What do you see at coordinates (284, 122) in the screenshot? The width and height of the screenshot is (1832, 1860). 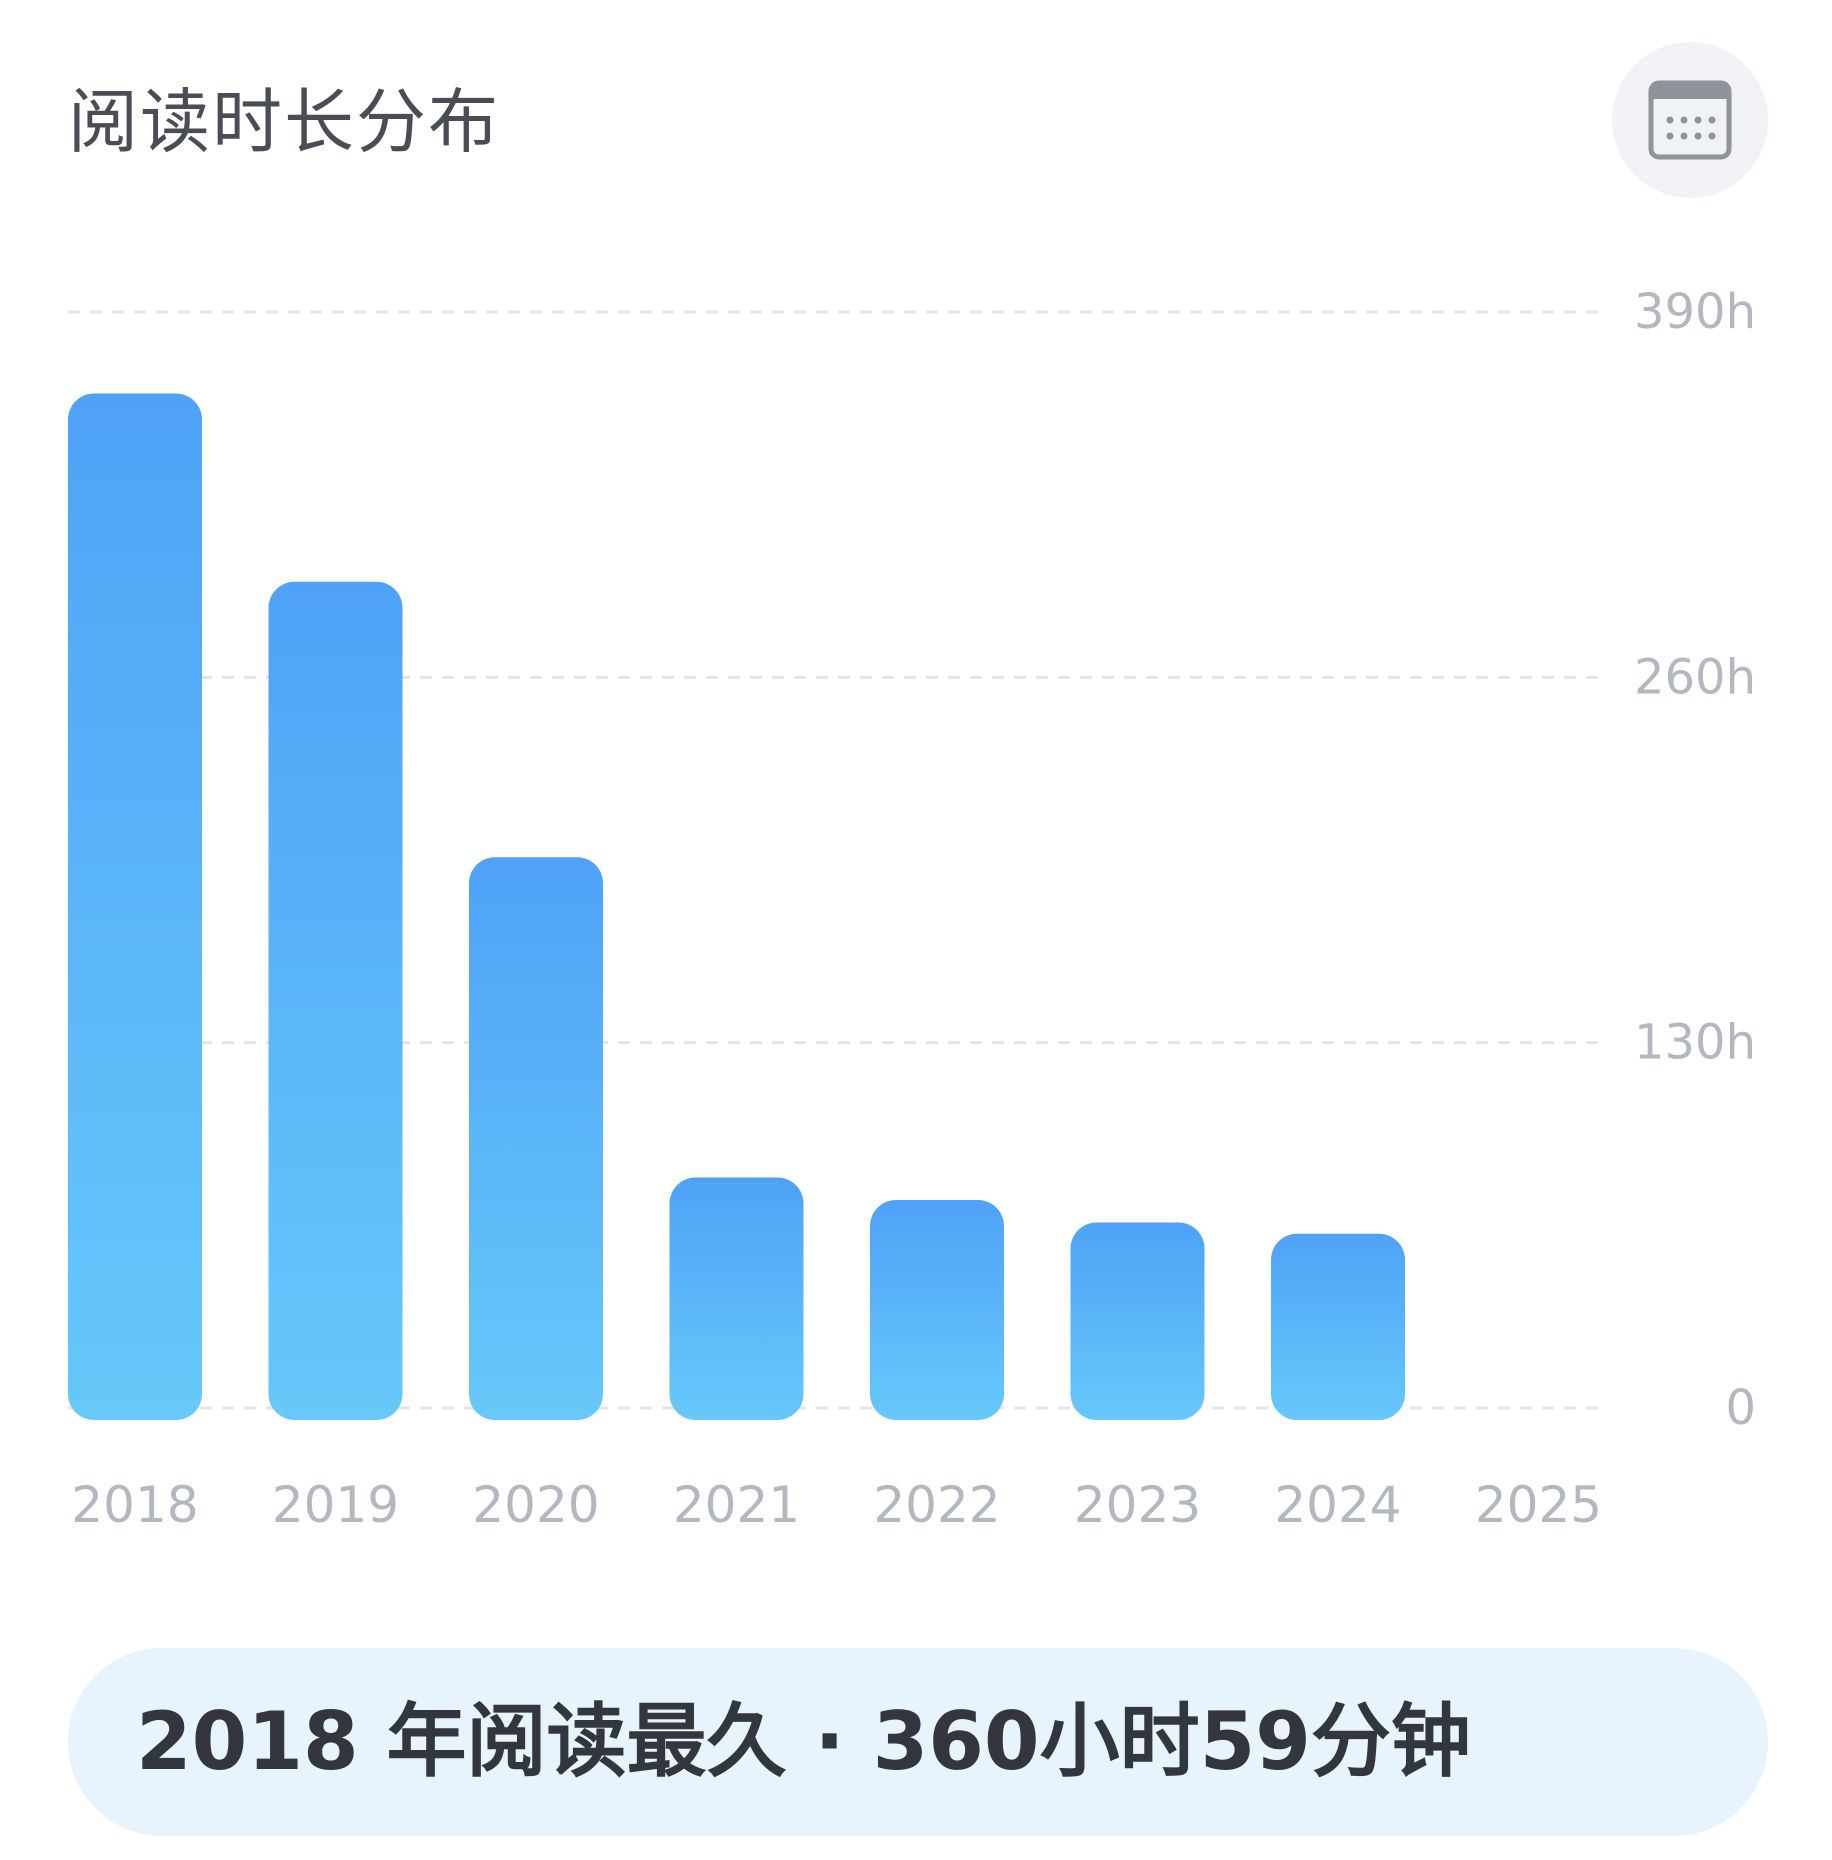 I see `page-title: 阅读时长分布` at bounding box center [284, 122].